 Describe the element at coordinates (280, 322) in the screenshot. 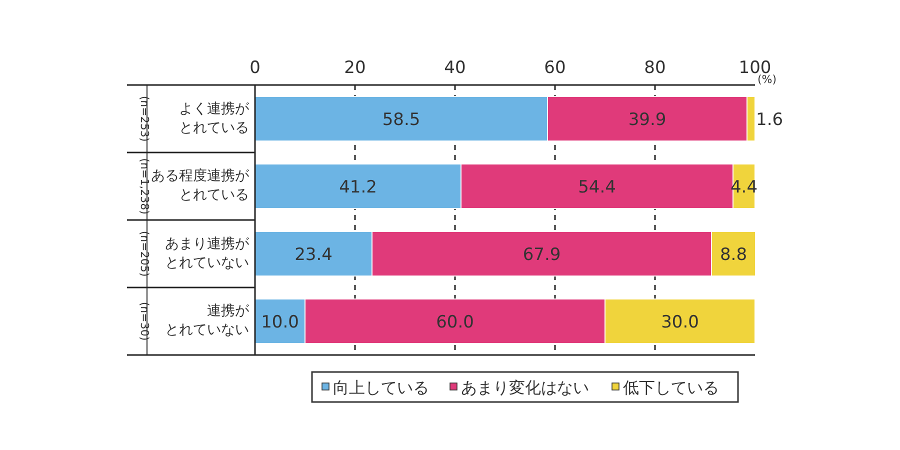

I see `data-label: 10.0` at that location.